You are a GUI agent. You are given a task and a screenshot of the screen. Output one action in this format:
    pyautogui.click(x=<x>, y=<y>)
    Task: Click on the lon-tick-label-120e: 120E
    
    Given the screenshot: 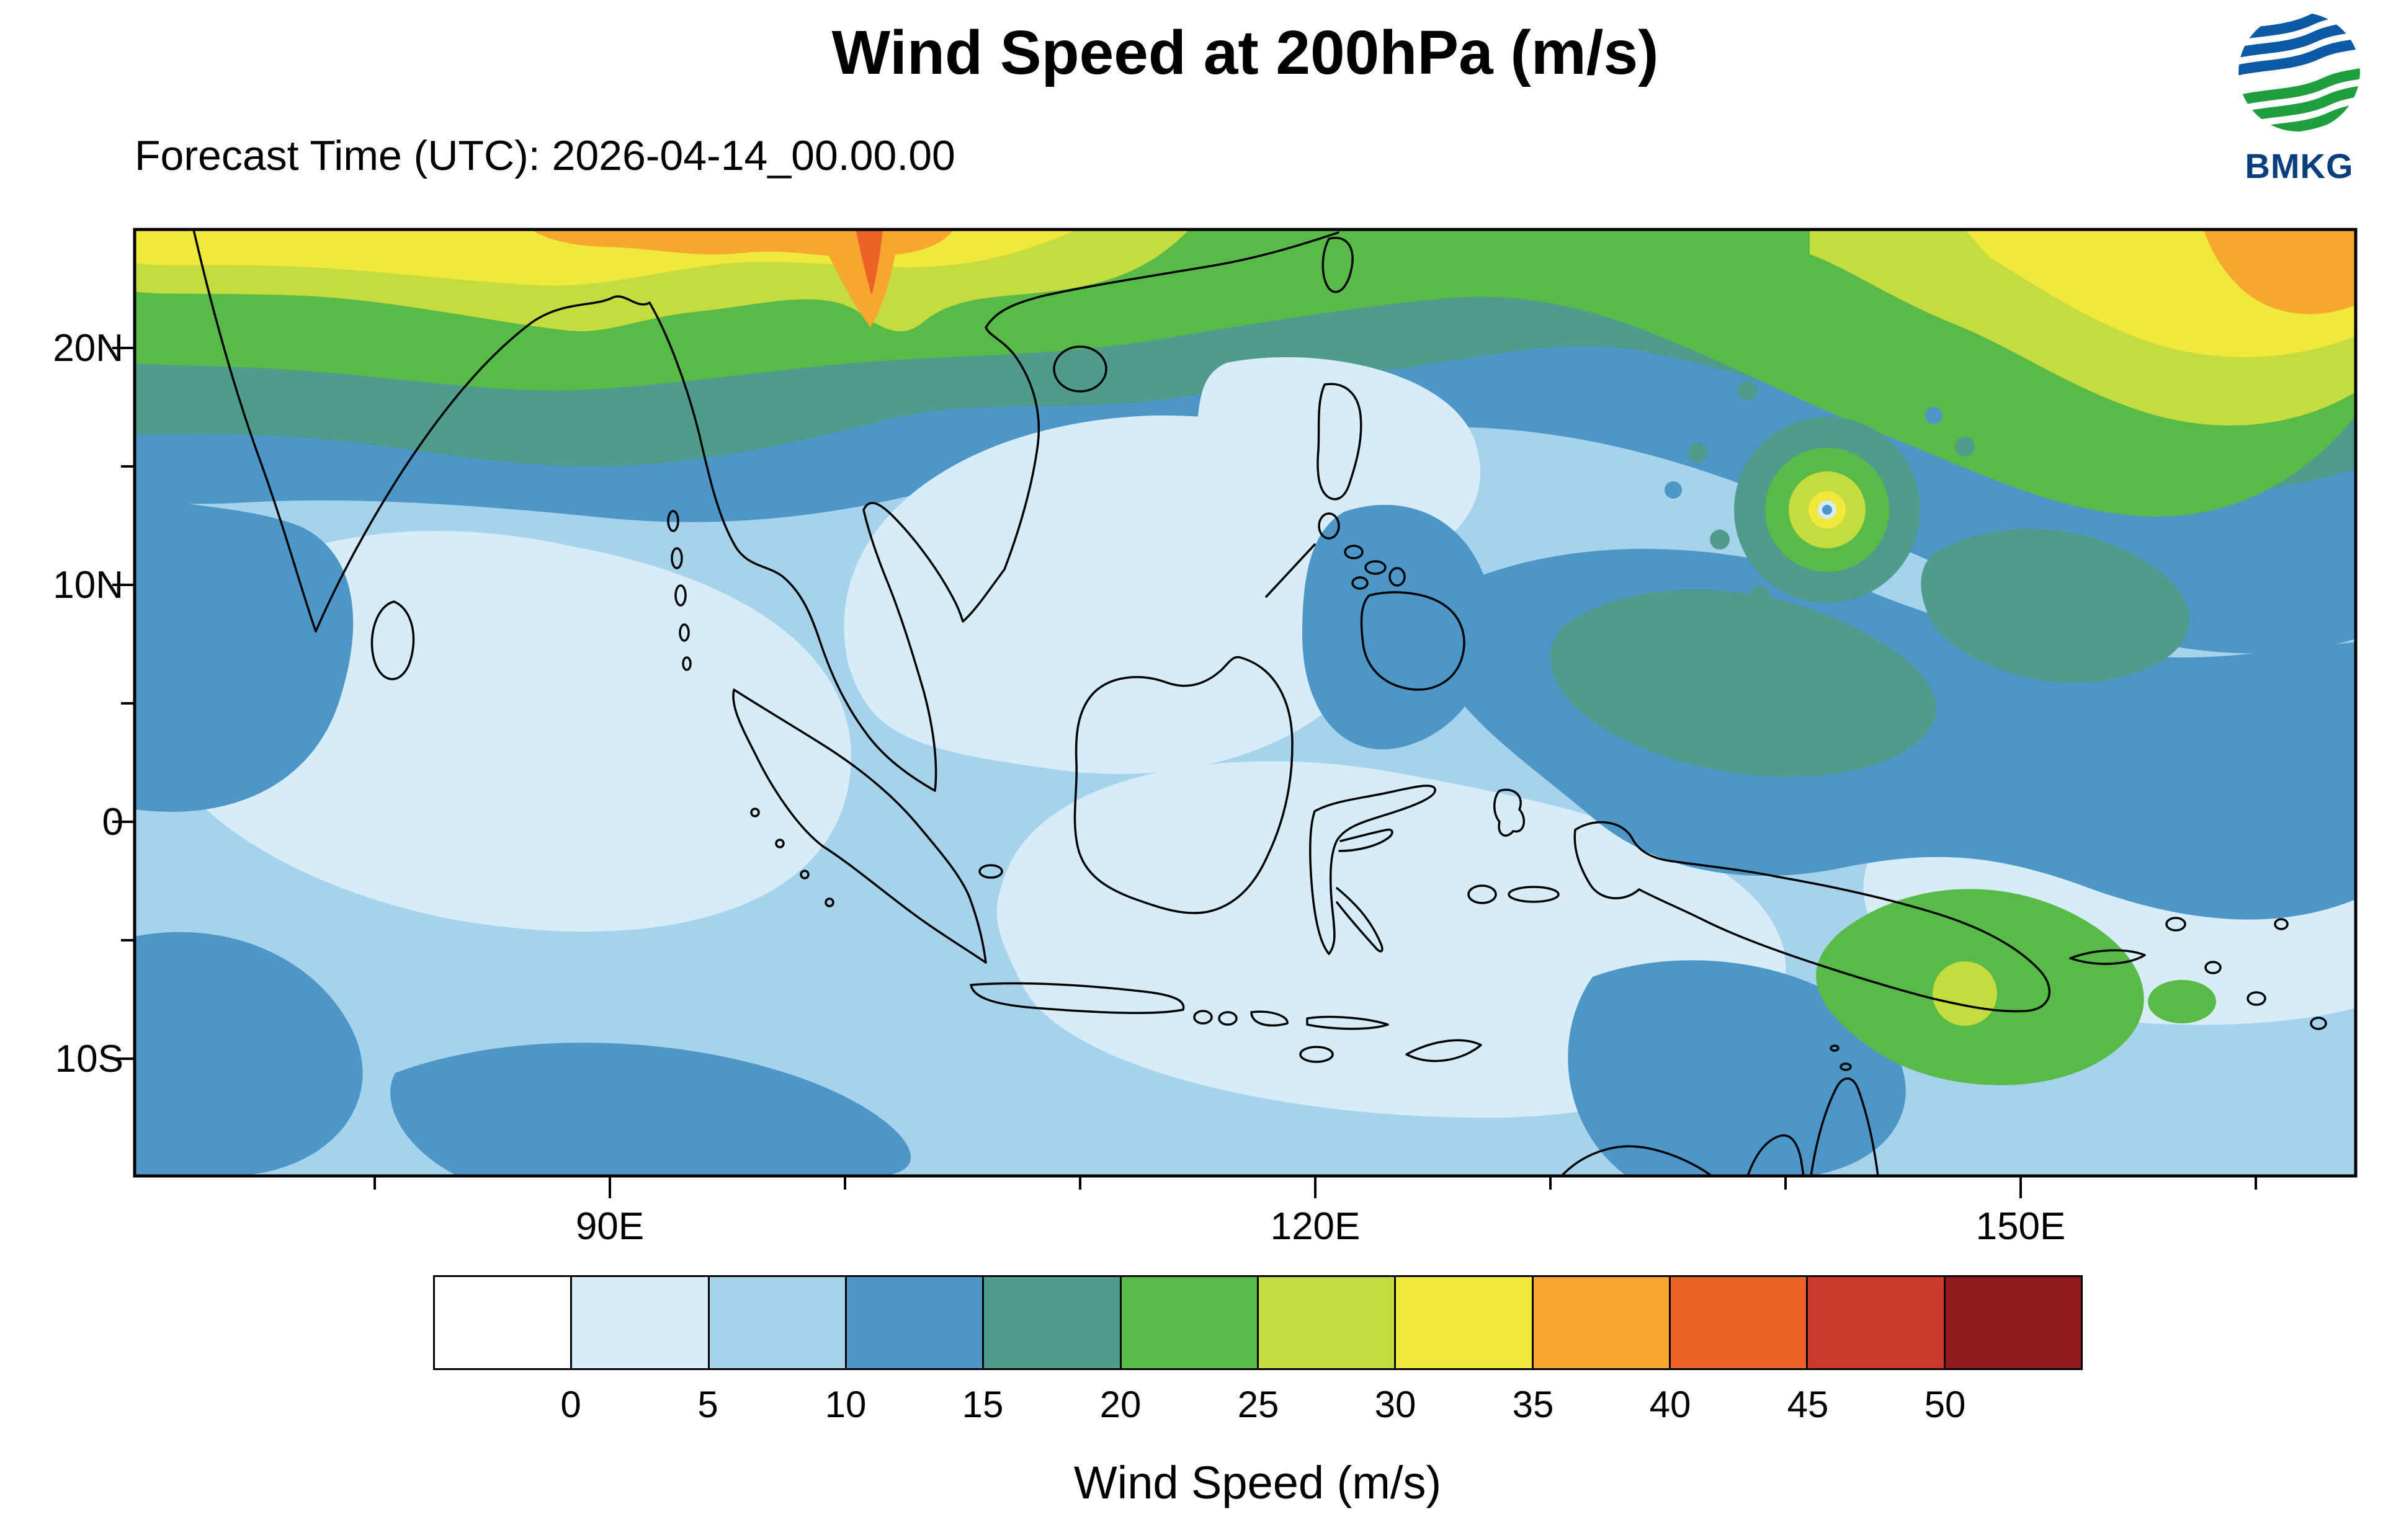 What is the action you would take?
    pyautogui.click(x=1315, y=1226)
    